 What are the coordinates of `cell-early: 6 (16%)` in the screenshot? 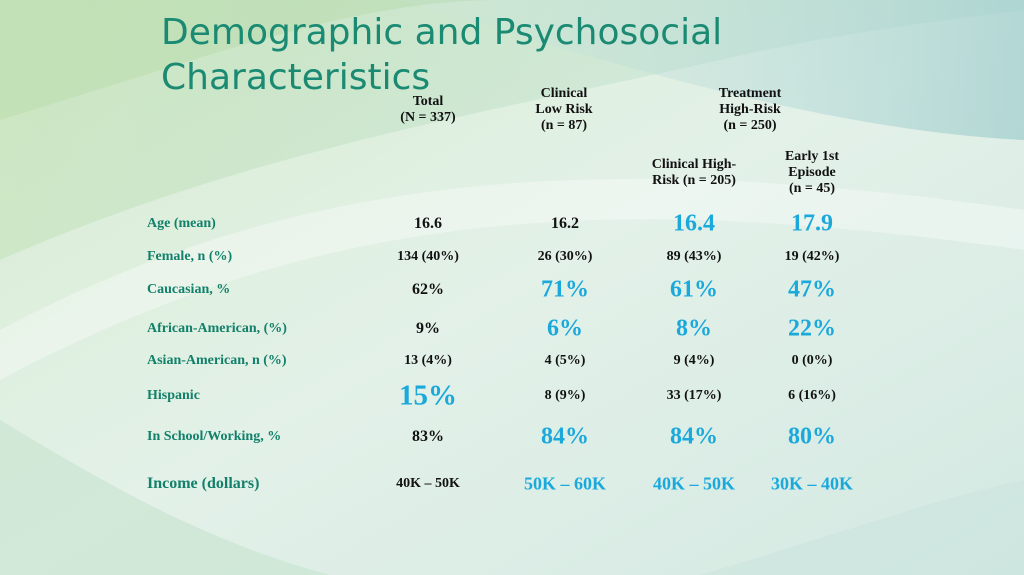 It's located at (812, 395).